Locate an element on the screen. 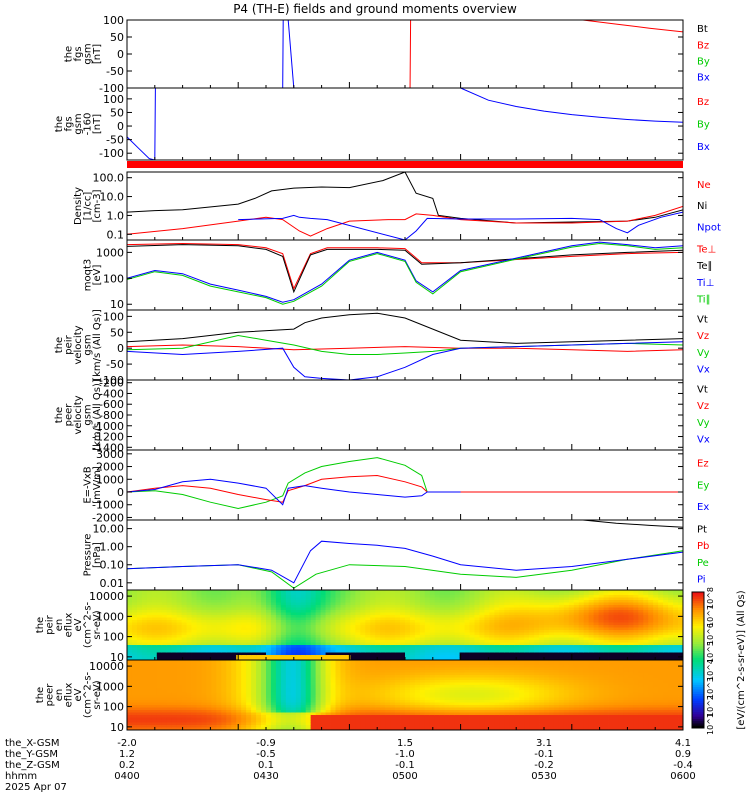 Image resolution: width=750 pixels, height=800 pixels. y-tick-label: -1000 is located at coordinates (108, 505).